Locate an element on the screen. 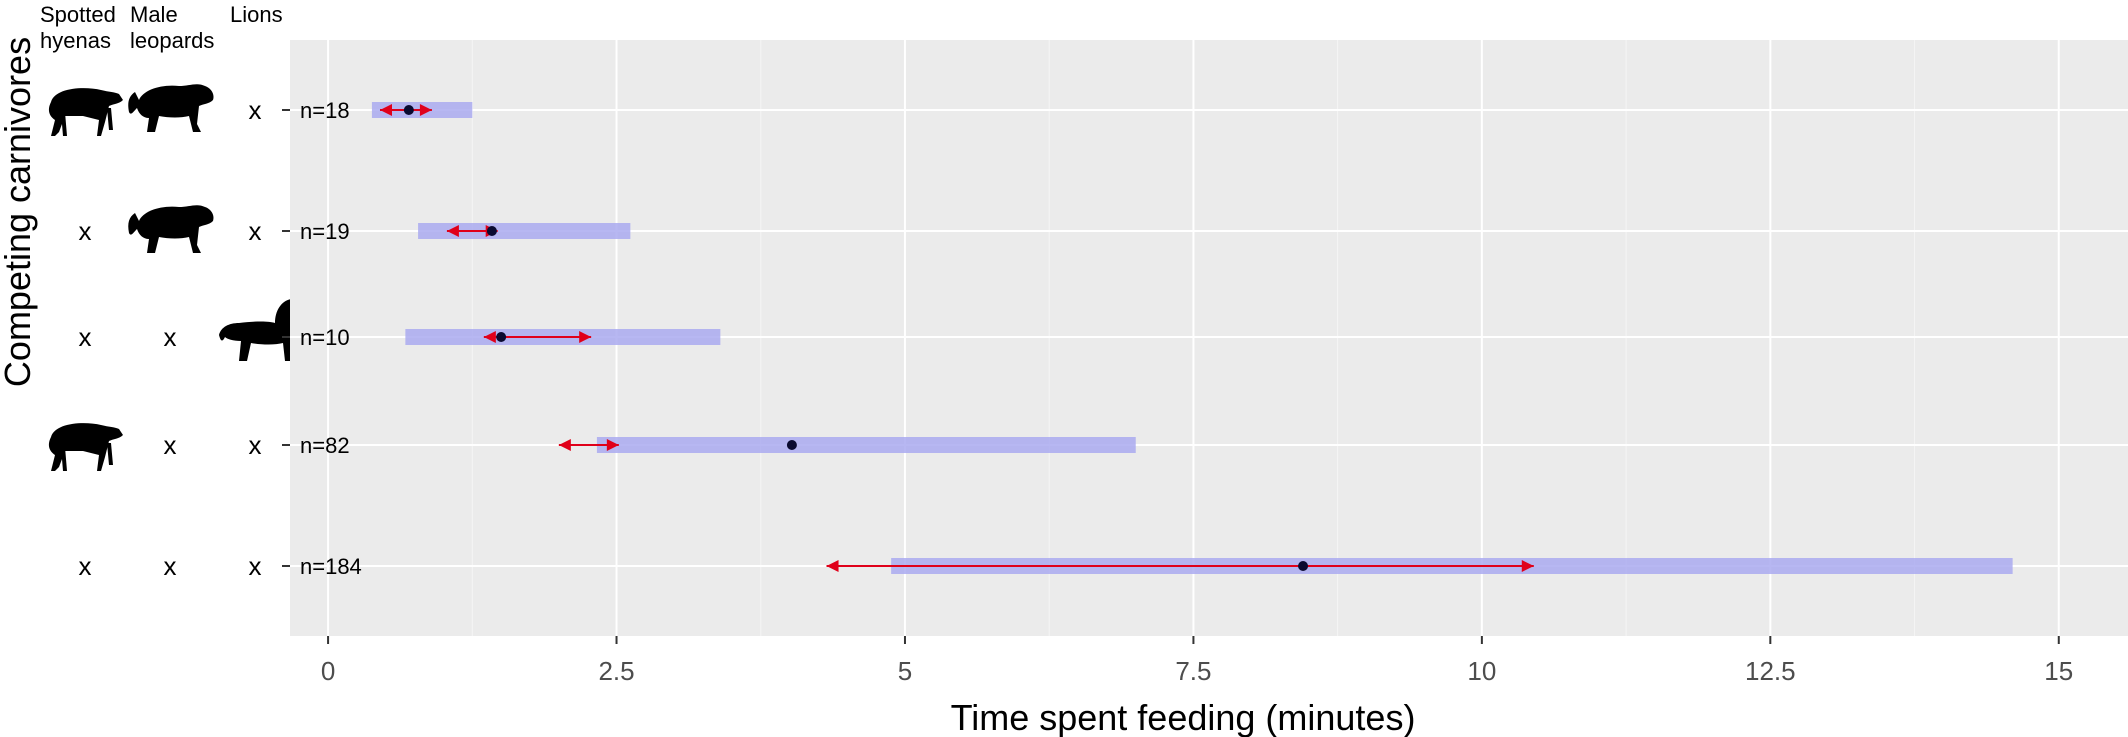  sample-size-label: n=82 is located at coordinates (325, 445).